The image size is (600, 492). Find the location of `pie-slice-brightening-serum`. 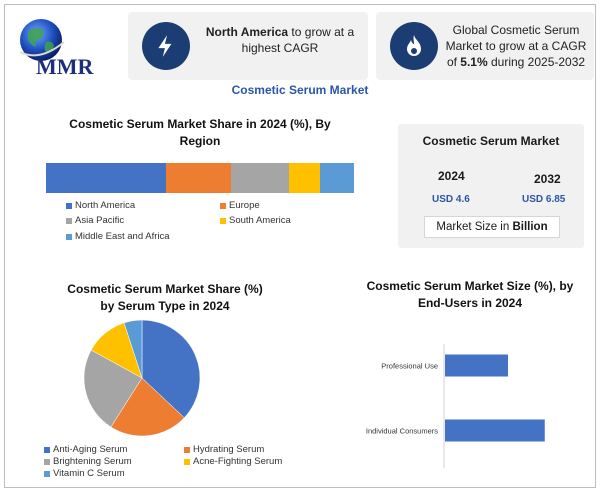

pie-slice-brightening-serum is located at coordinates (113, 388).